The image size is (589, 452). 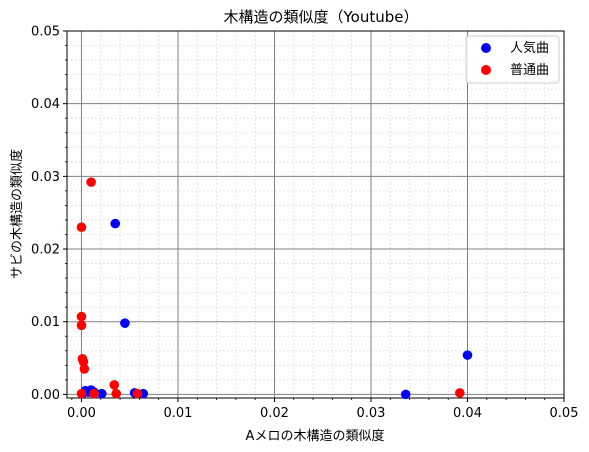 What do you see at coordinates (45, 177) in the screenshot?
I see `y-tick-label: 0.03` at bounding box center [45, 177].